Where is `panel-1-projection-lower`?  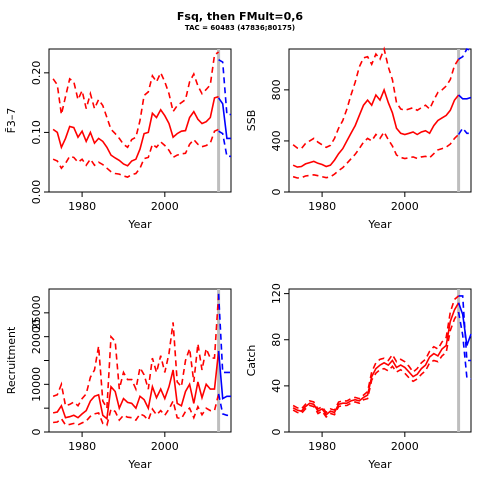 panel-1-projection-lower is located at coordinates (224, 144).